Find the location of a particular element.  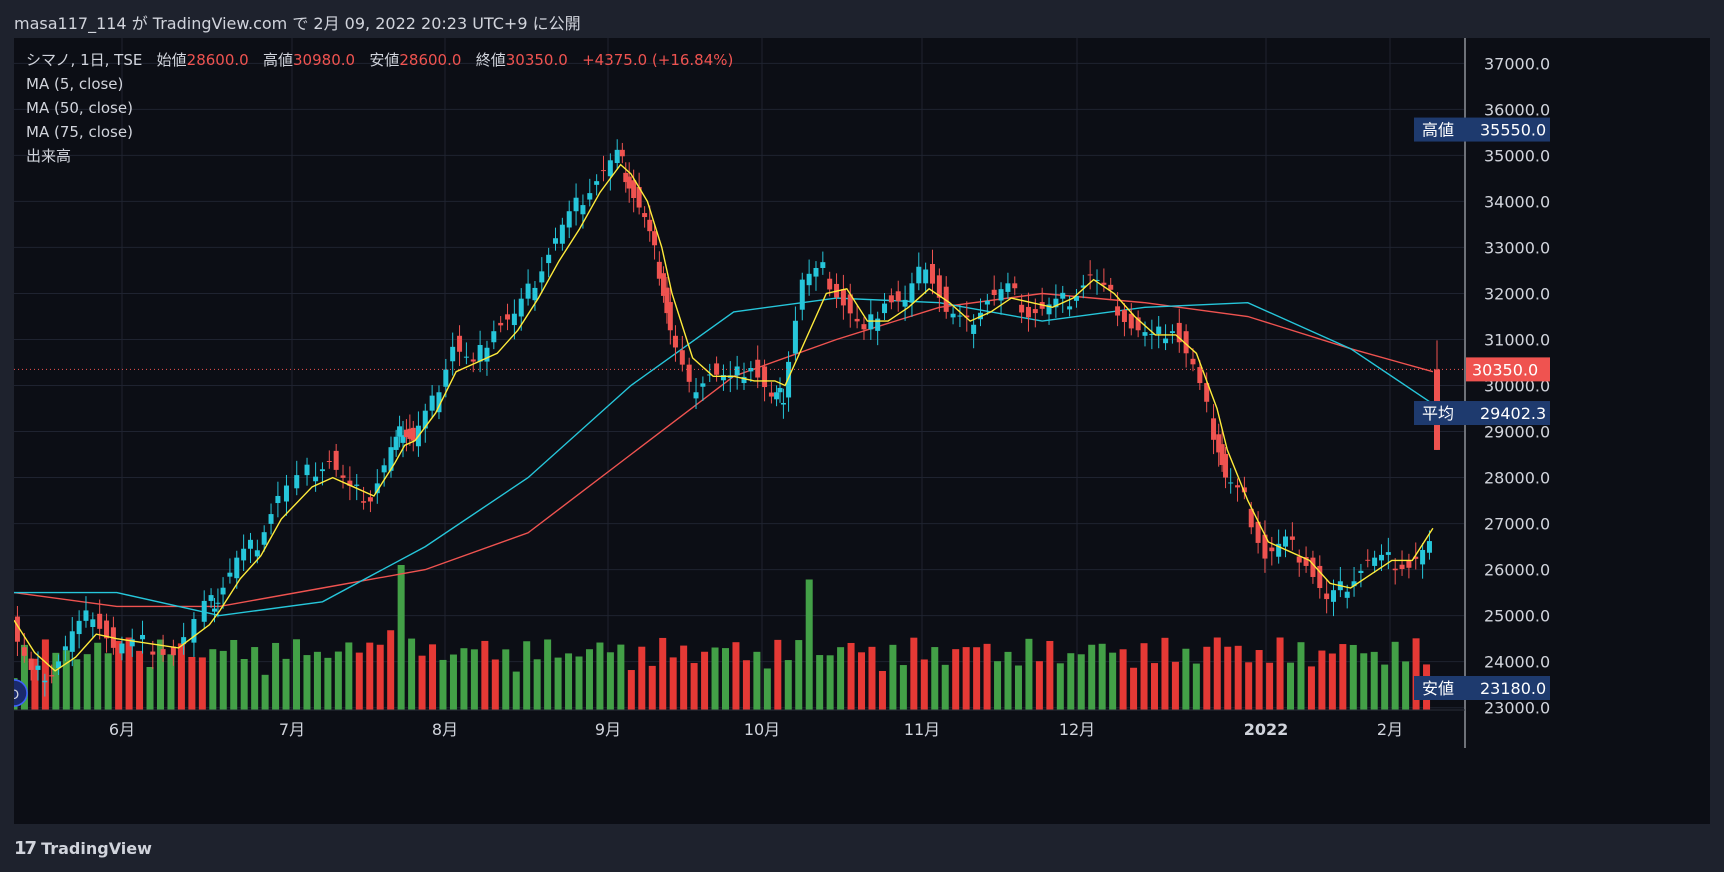

ma50-legend: MA (50, close) is located at coordinates (79, 108).